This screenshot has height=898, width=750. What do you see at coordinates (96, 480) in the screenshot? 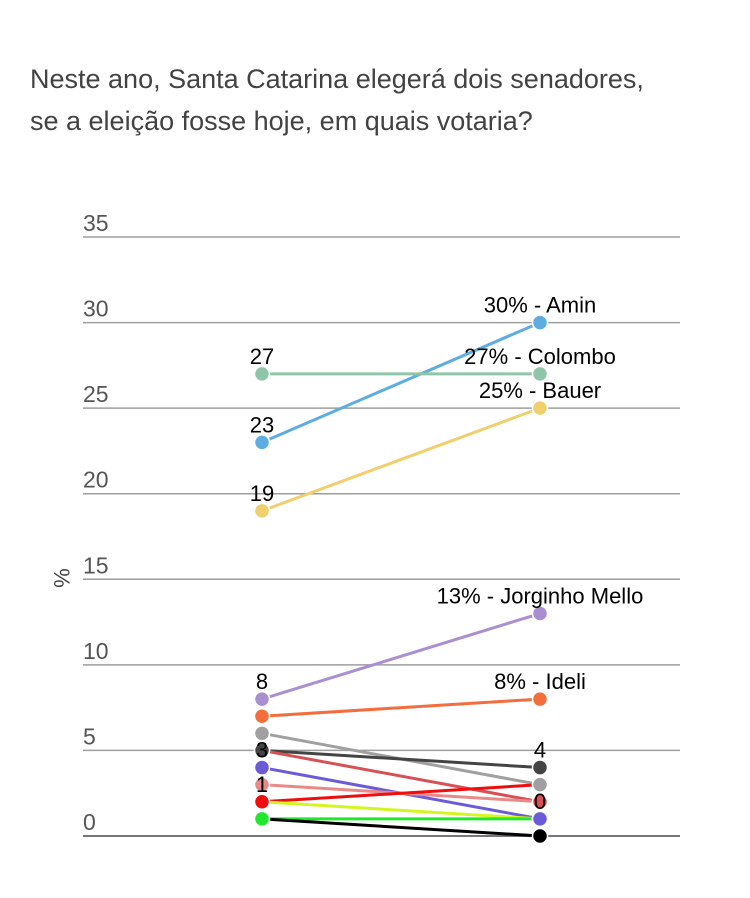
I see `y-tick-label: 20` at bounding box center [96, 480].